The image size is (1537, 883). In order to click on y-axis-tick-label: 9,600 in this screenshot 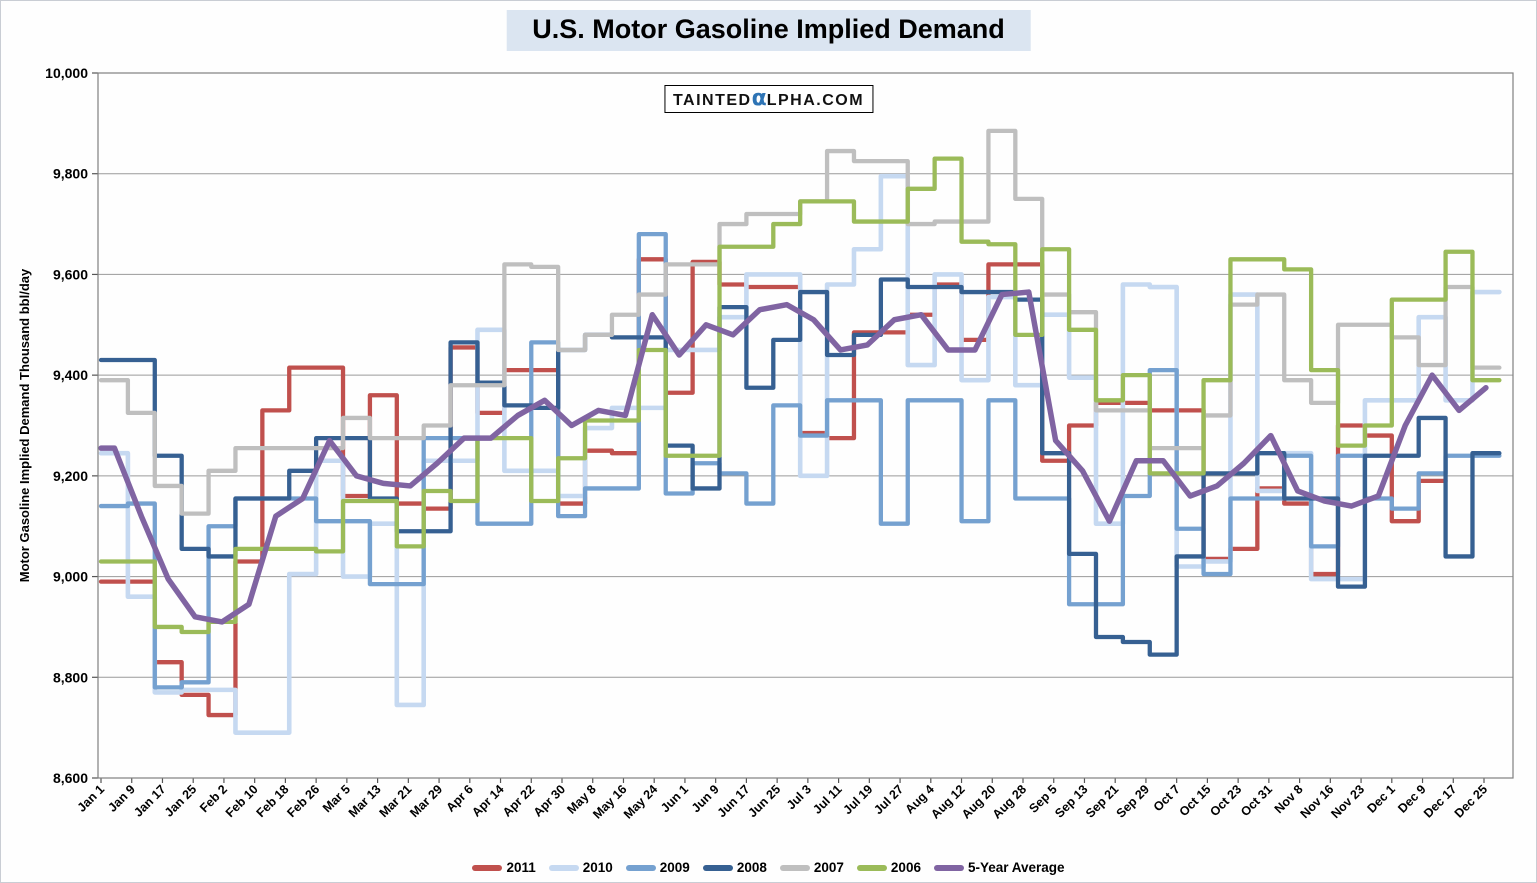, I will do `click(70, 274)`.